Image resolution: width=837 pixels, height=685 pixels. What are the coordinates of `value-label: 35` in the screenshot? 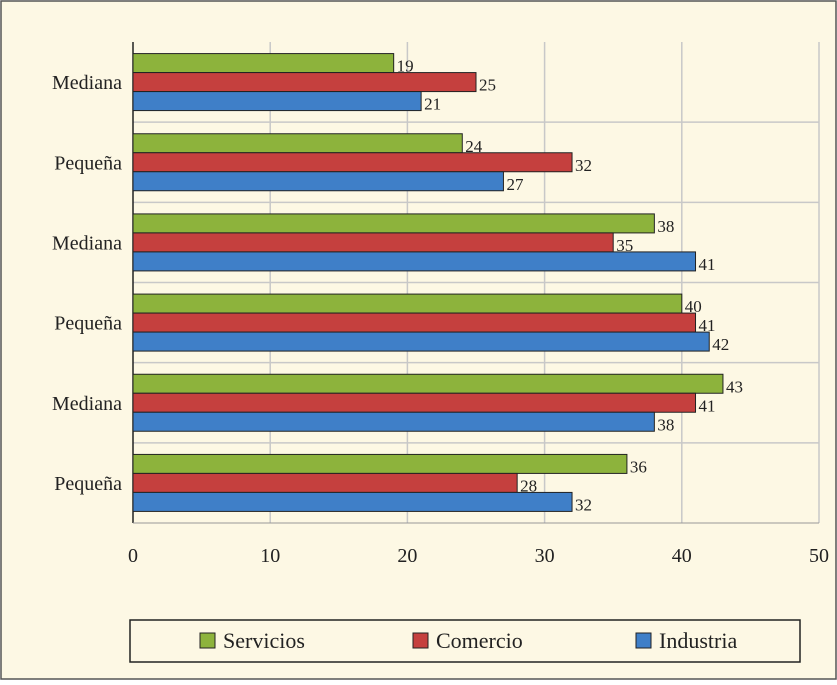 It's located at (624, 245).